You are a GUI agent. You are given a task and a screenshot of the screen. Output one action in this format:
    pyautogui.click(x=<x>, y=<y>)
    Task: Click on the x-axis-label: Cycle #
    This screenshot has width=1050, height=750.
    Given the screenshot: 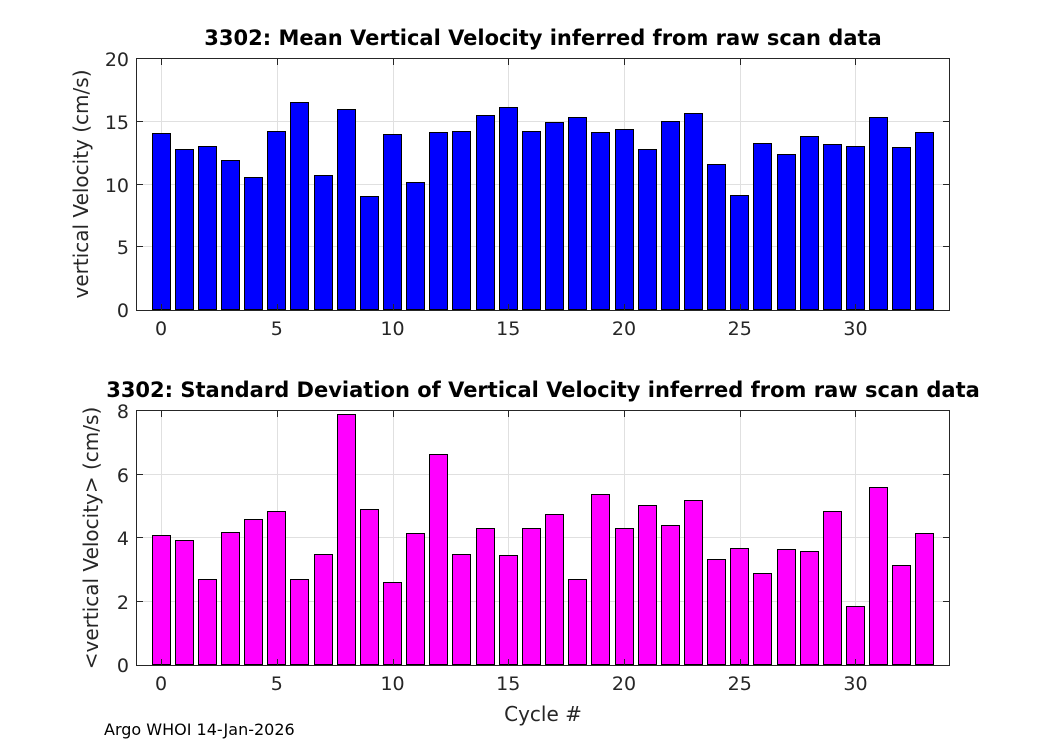 What is the action you would take?
    pyautogui.click(x=543, y=714)
    